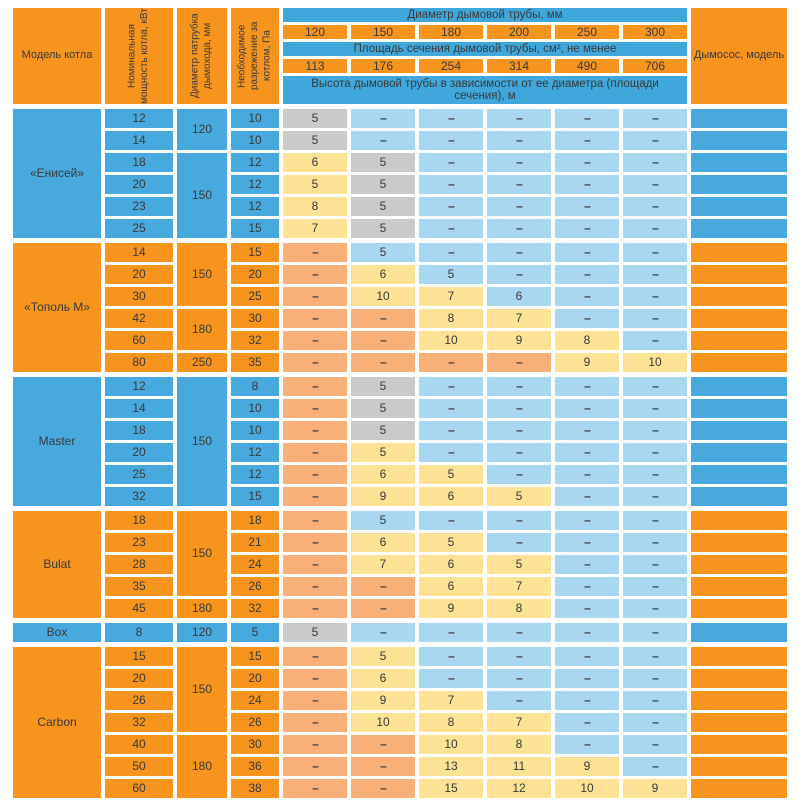  I want to click on area-254: 254, so click(451, 66).